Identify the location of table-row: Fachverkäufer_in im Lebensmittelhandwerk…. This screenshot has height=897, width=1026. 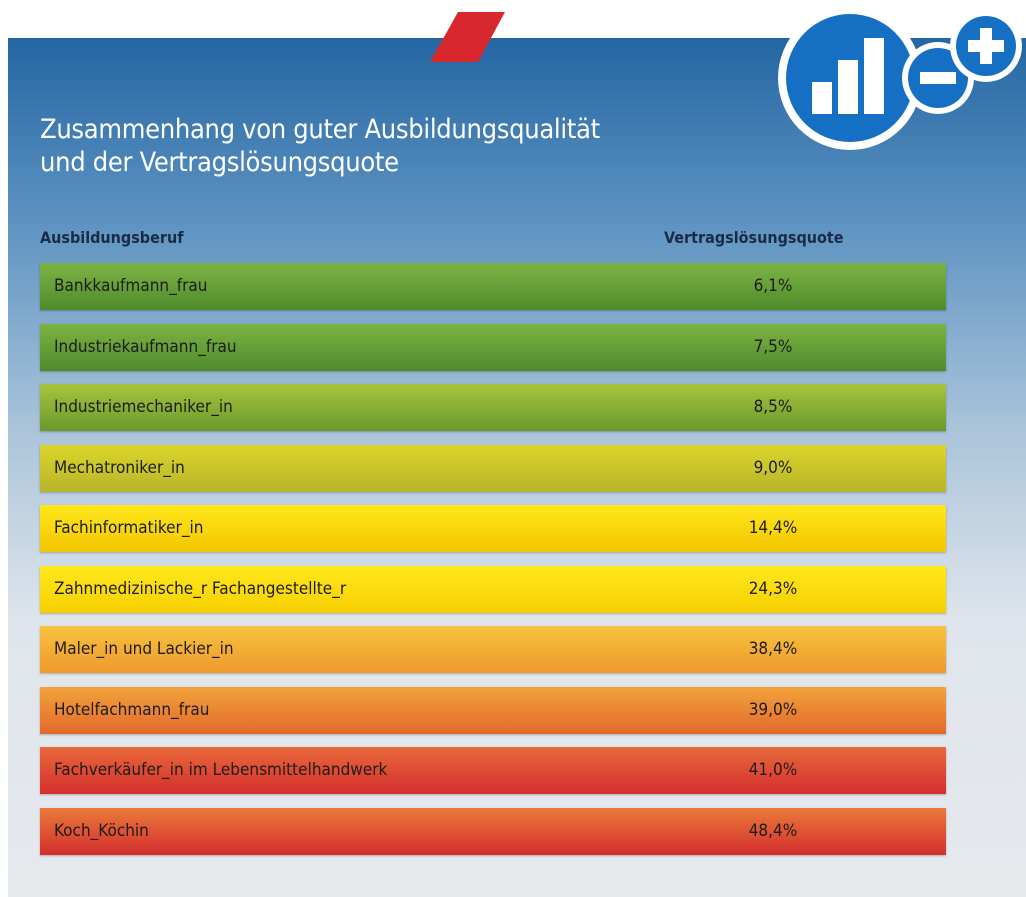
(493, 770).